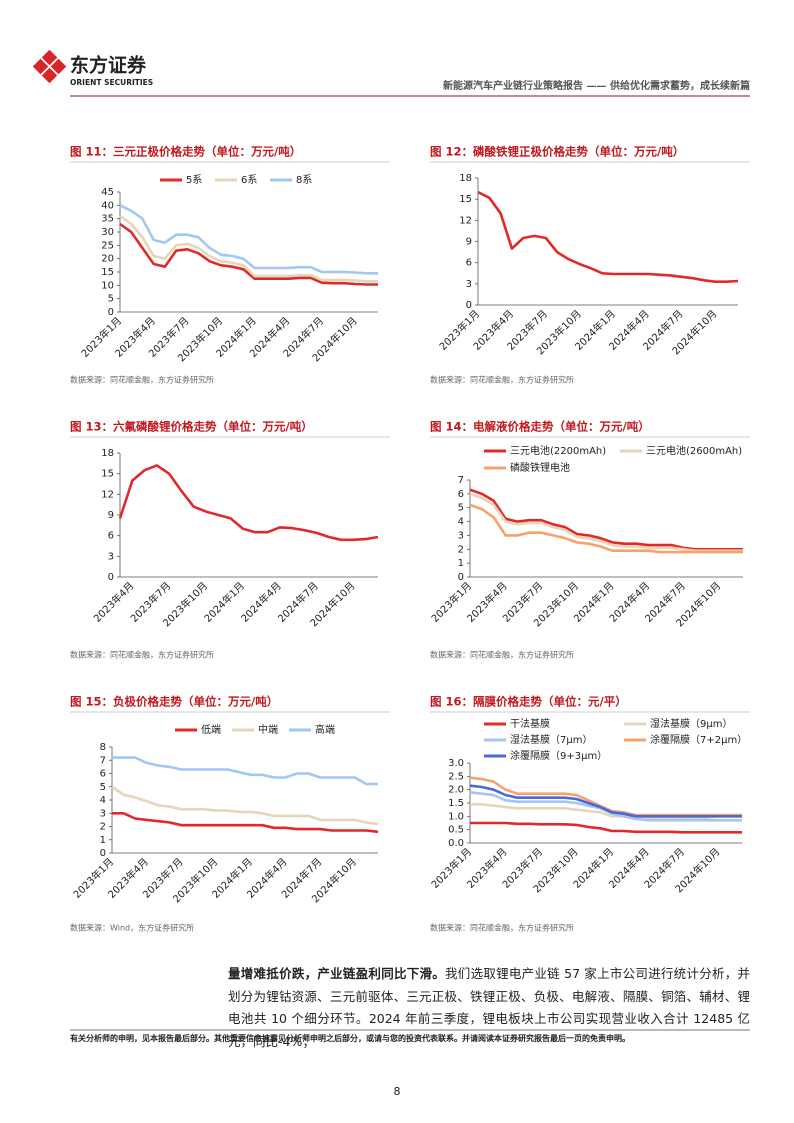 The width and height of the screenshot is (794, 1123). I want to click on legend-label: 湿法基膜（7μm）, so click(551, 739).